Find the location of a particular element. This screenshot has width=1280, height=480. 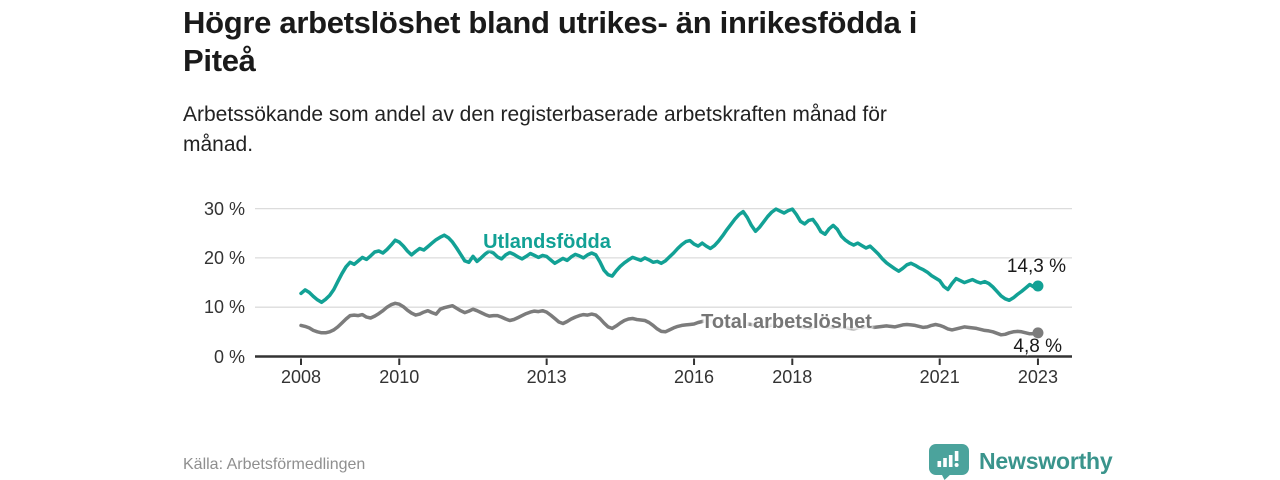

y-axis-tick-label-20: 20 % is located at coordinates (224, 257).